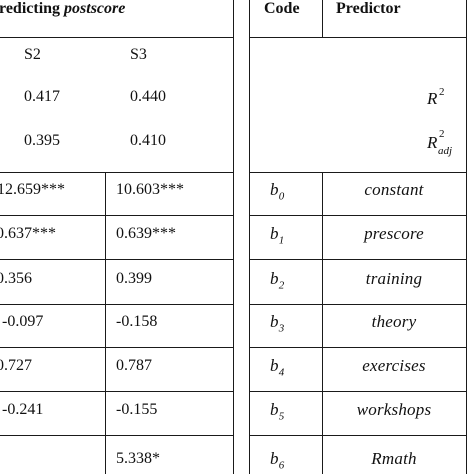 The height and width of the screenshot is (474, 474). I want to click on cell-s3: 0.787, so click(134, 365).